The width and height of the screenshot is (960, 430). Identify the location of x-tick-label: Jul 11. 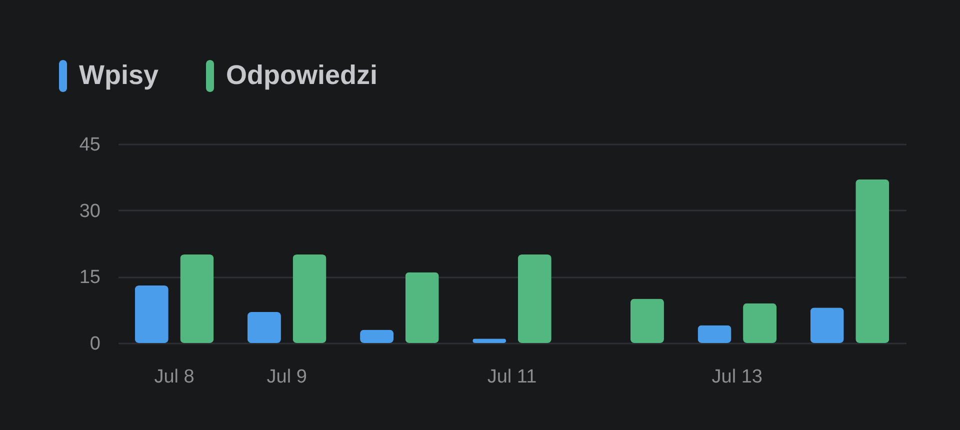
(512, 377).